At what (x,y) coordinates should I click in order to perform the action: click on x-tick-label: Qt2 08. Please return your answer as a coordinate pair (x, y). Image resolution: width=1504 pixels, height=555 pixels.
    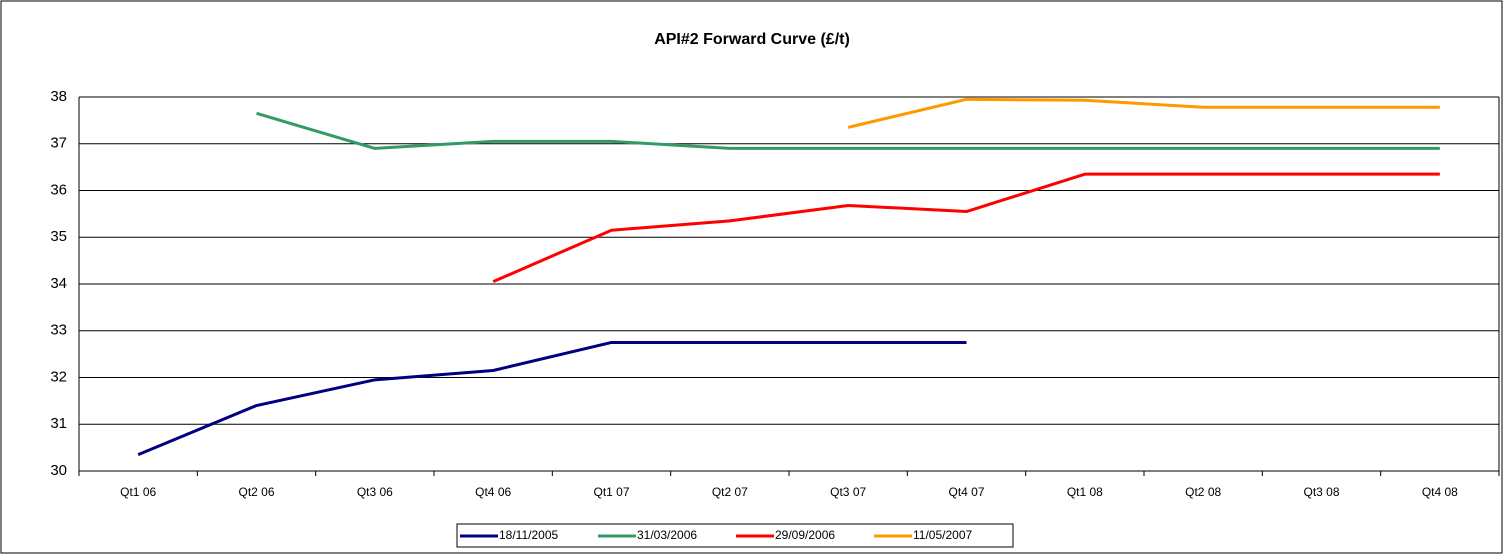
    Looking at the image, I should click on (1203, 492).